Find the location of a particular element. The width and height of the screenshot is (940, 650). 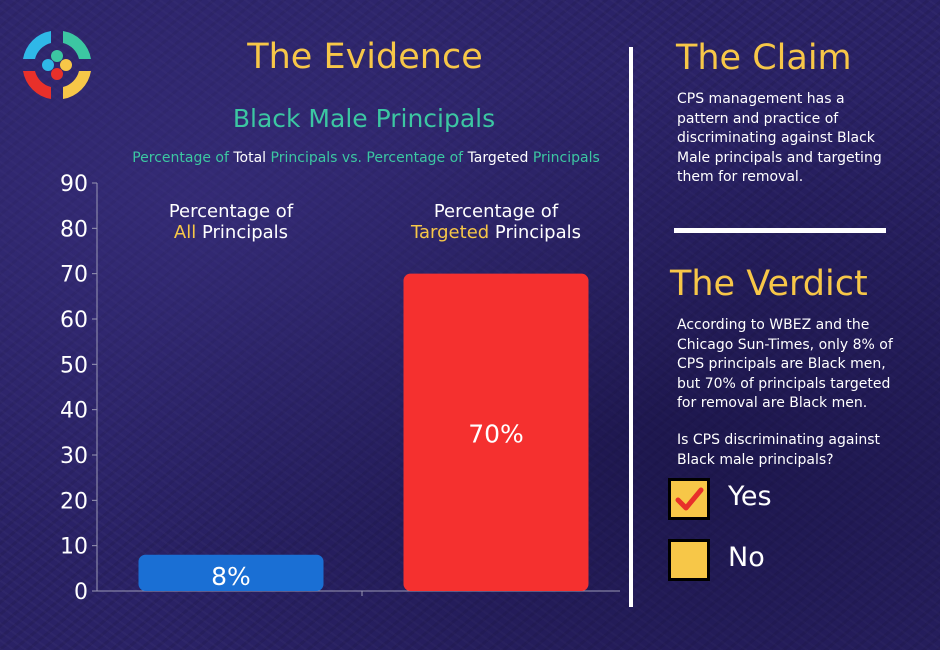

horizontal-divider is located at coordinates (780, 230).